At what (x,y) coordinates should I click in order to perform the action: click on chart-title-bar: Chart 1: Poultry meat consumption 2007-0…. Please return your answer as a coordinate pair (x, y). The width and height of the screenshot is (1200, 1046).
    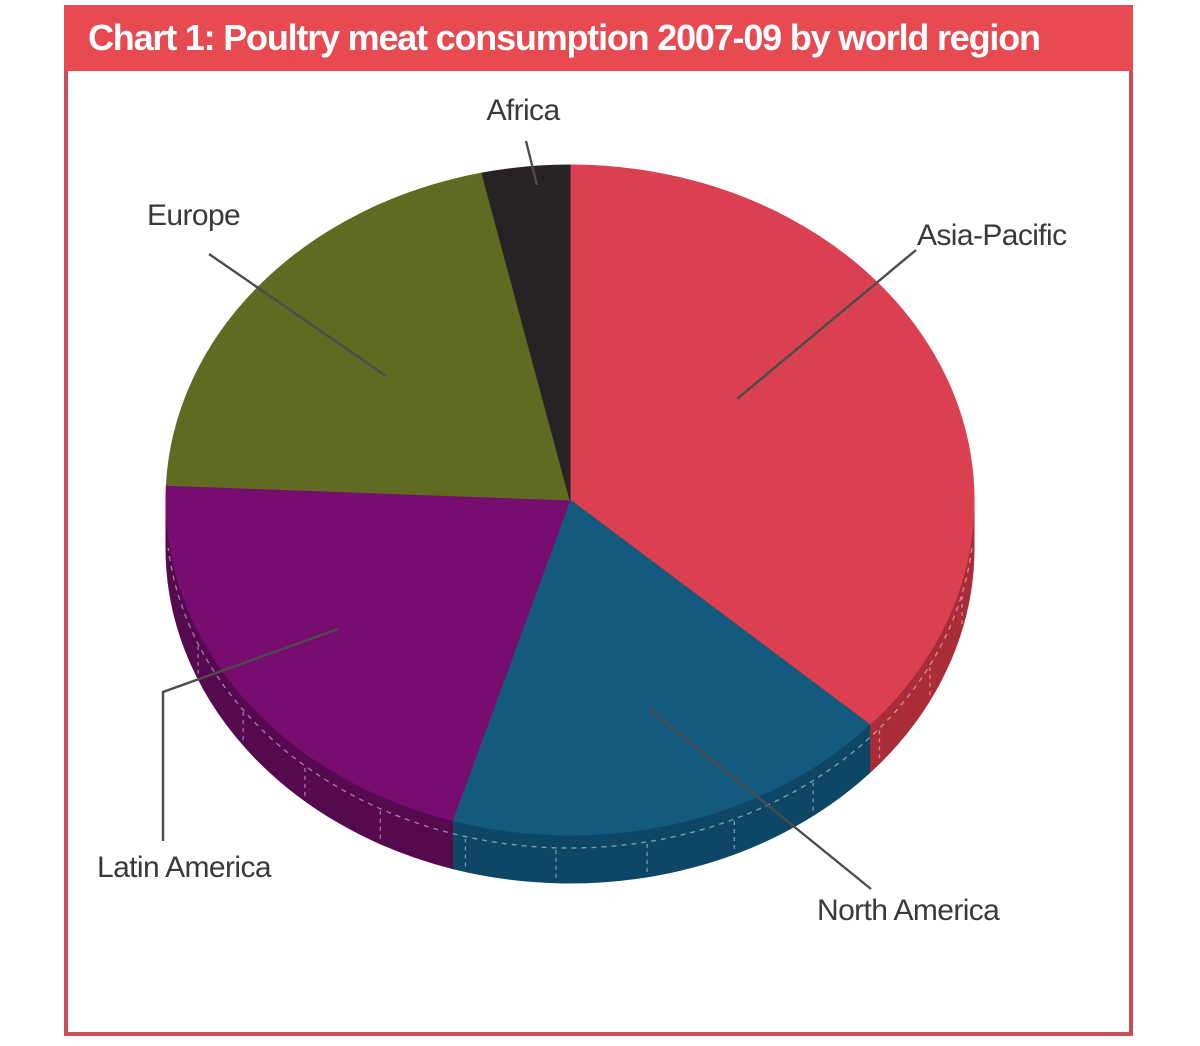
    Looking at the image, I should click on (598, 38).